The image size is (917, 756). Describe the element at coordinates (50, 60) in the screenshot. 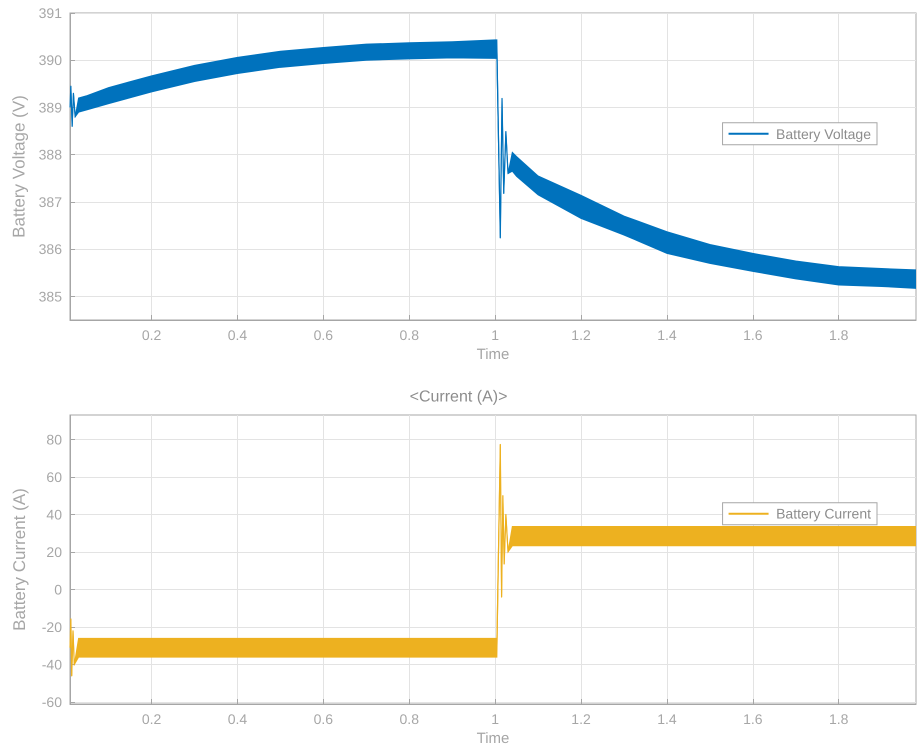

I see `y-tick-label: 390` at that location.